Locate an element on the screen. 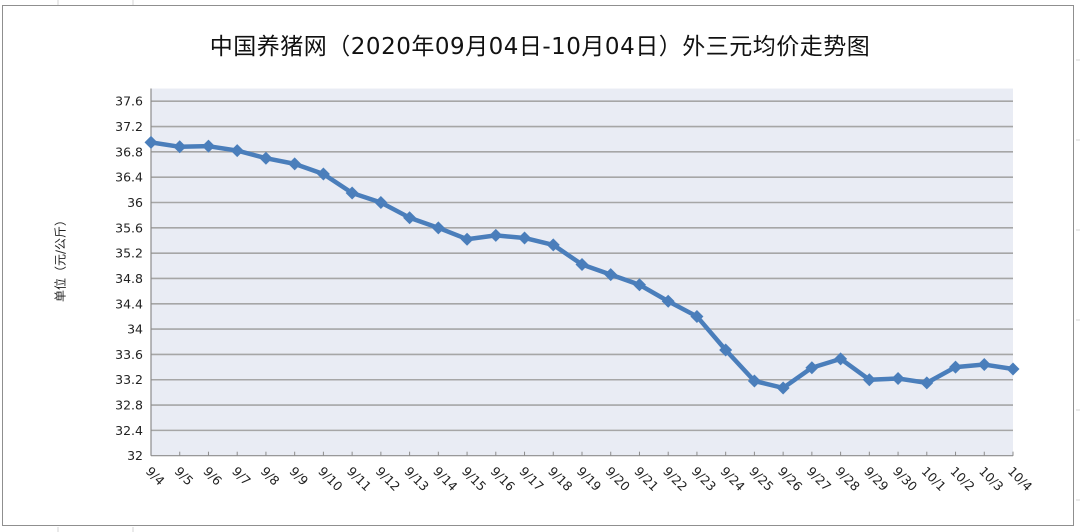  y-tick-label: 37.6 is located at coordinates (129, 101).